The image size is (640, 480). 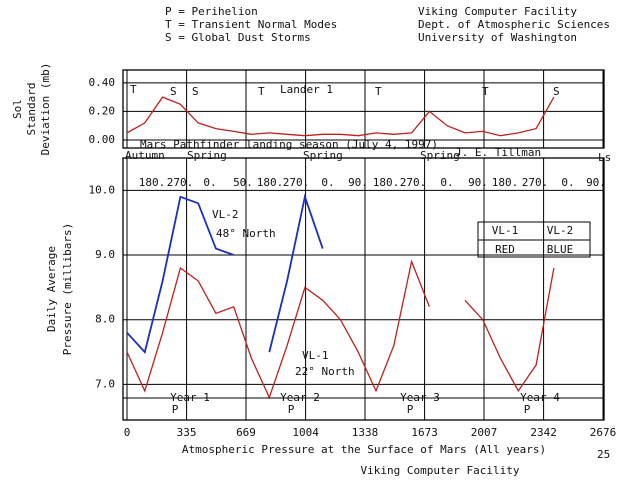 I want to click on year-label: Year 4, so click(x=540, y=397).